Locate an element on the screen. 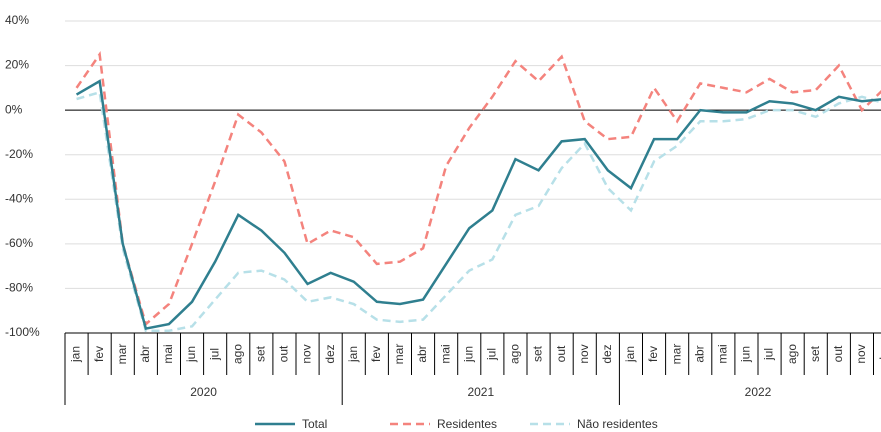  y-tick-label: 20% is located at coordinates (17, 65).